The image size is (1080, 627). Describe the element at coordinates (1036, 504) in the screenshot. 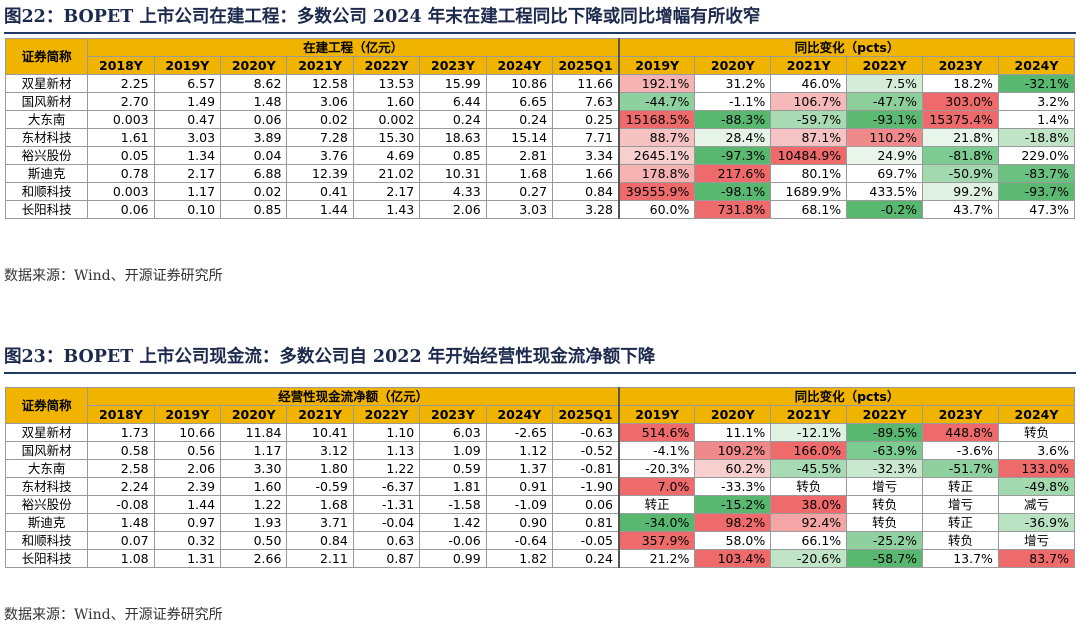

I see `yoy-cell: 减亏` at that location.